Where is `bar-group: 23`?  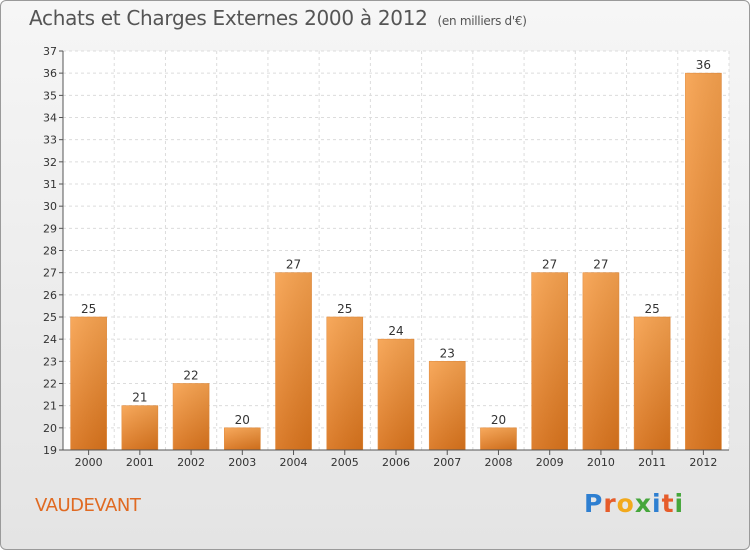
bar-group: 23 is located at coordinates (447, 398).